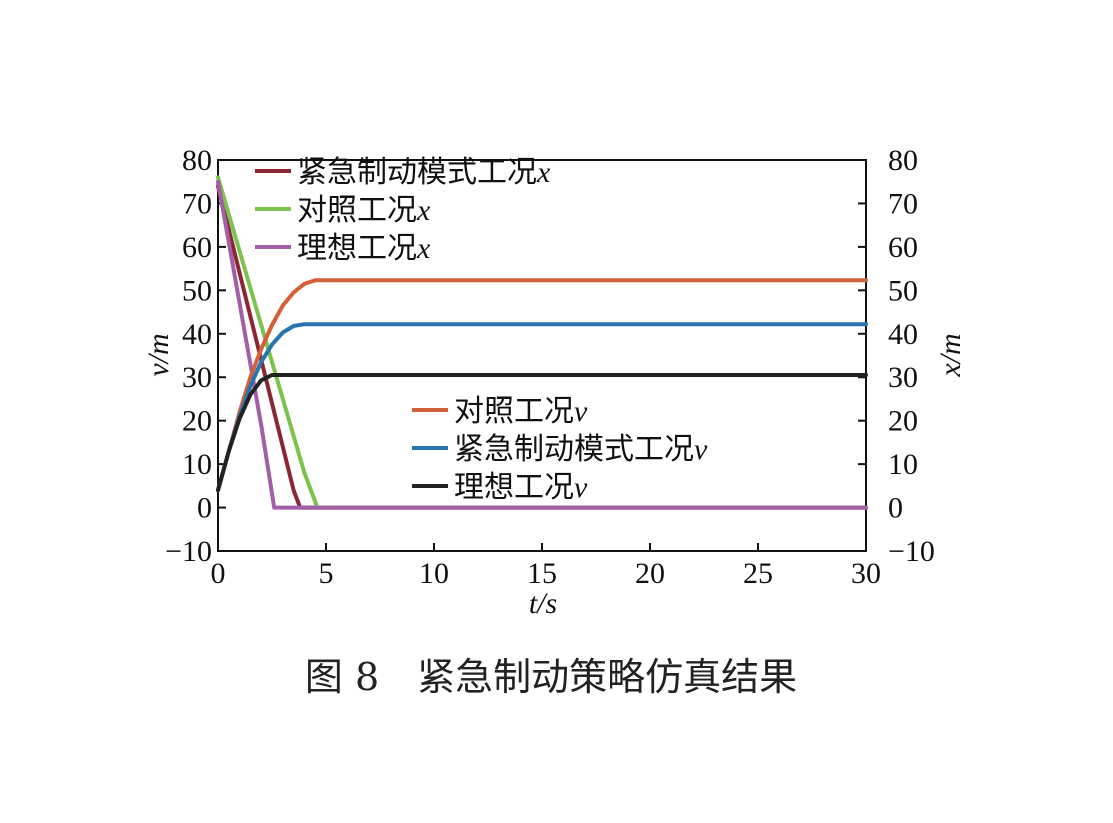 This screenshot has height=823, width=1113. Describe the element at coordinates (197, 203) in the screenshot. I see `y-tick-label-left: 70` at that location.